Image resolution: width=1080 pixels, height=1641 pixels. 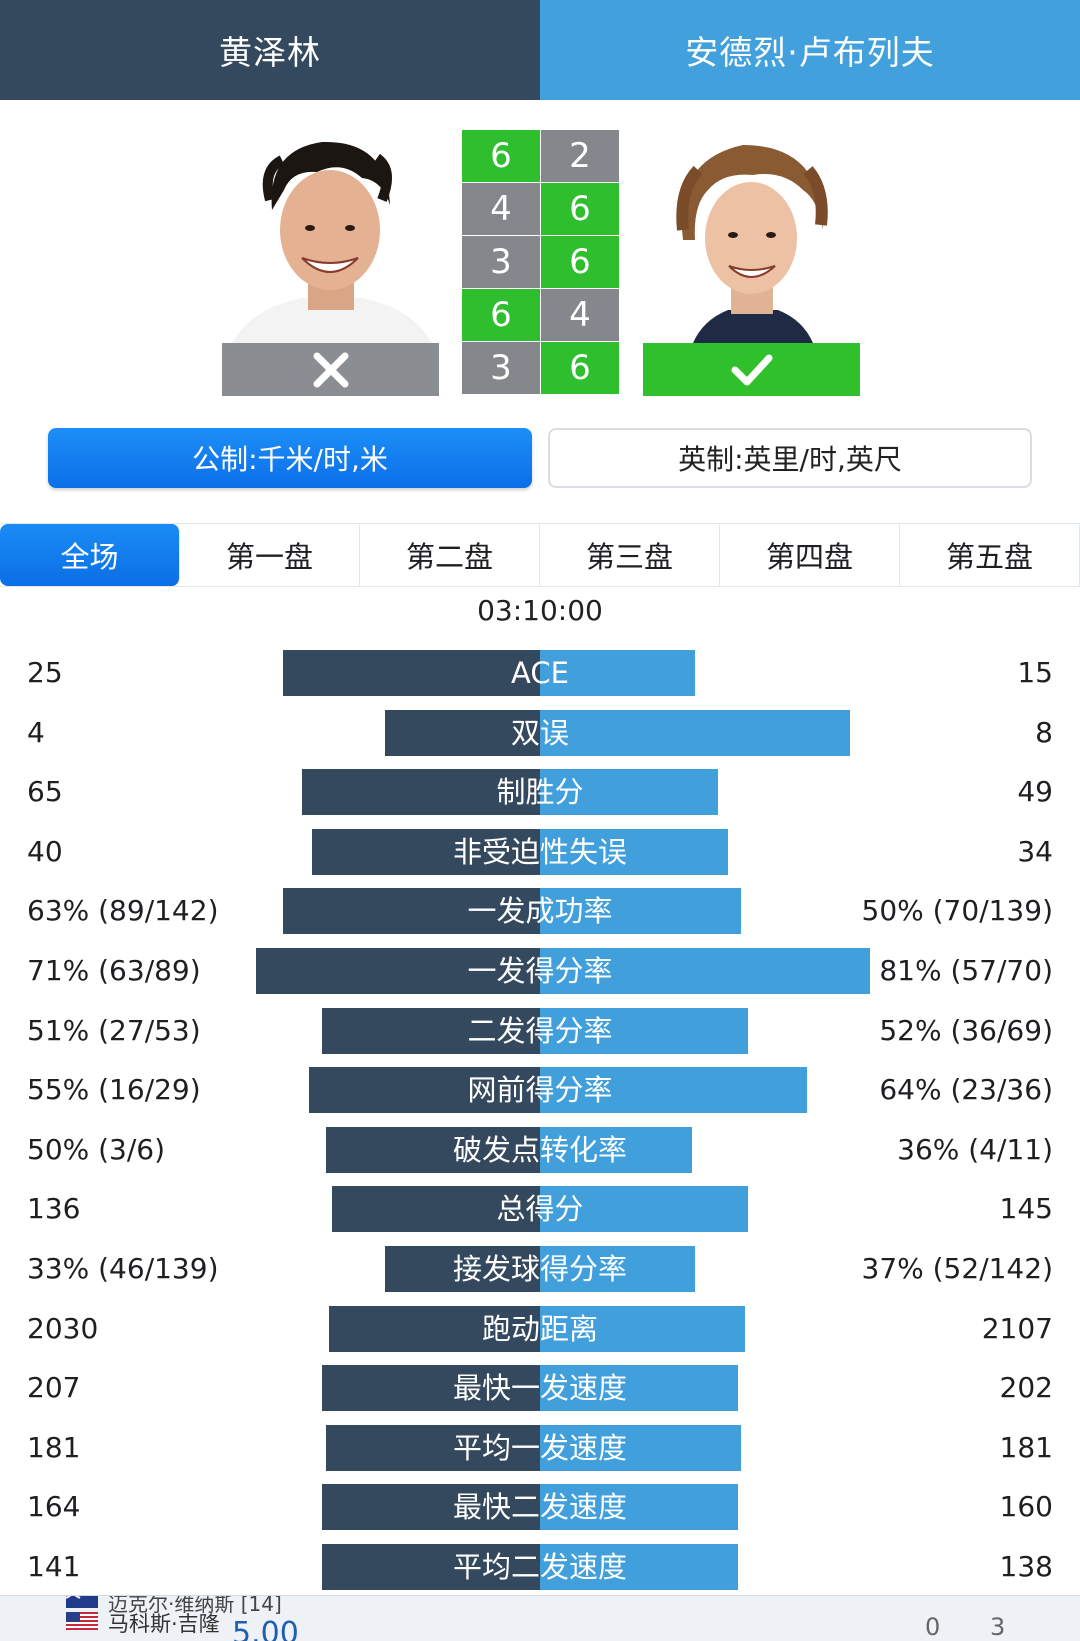 I want to click on stat-right-value: 36% (4/11), so click(x=975, y=1149).